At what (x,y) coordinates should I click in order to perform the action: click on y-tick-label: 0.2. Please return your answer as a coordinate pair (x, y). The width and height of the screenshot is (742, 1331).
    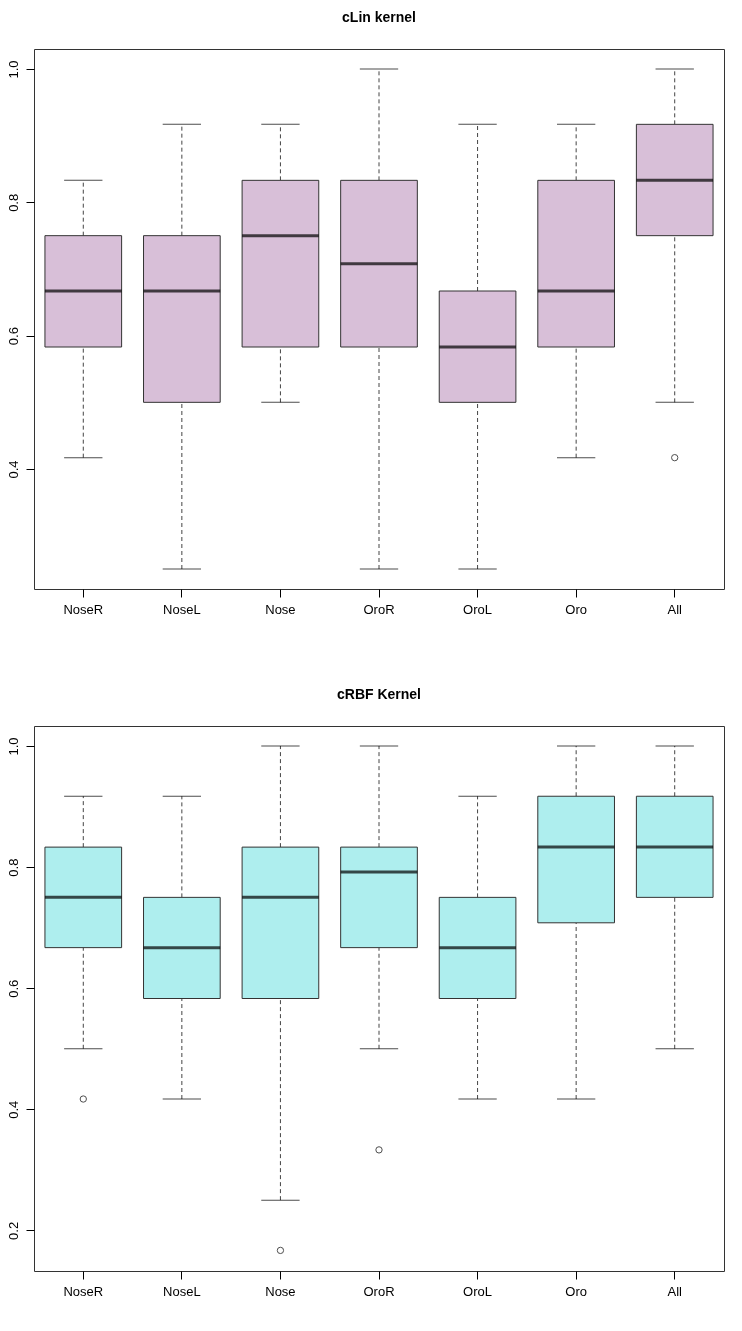
    Looking at the image, I should click on (13, 1230).